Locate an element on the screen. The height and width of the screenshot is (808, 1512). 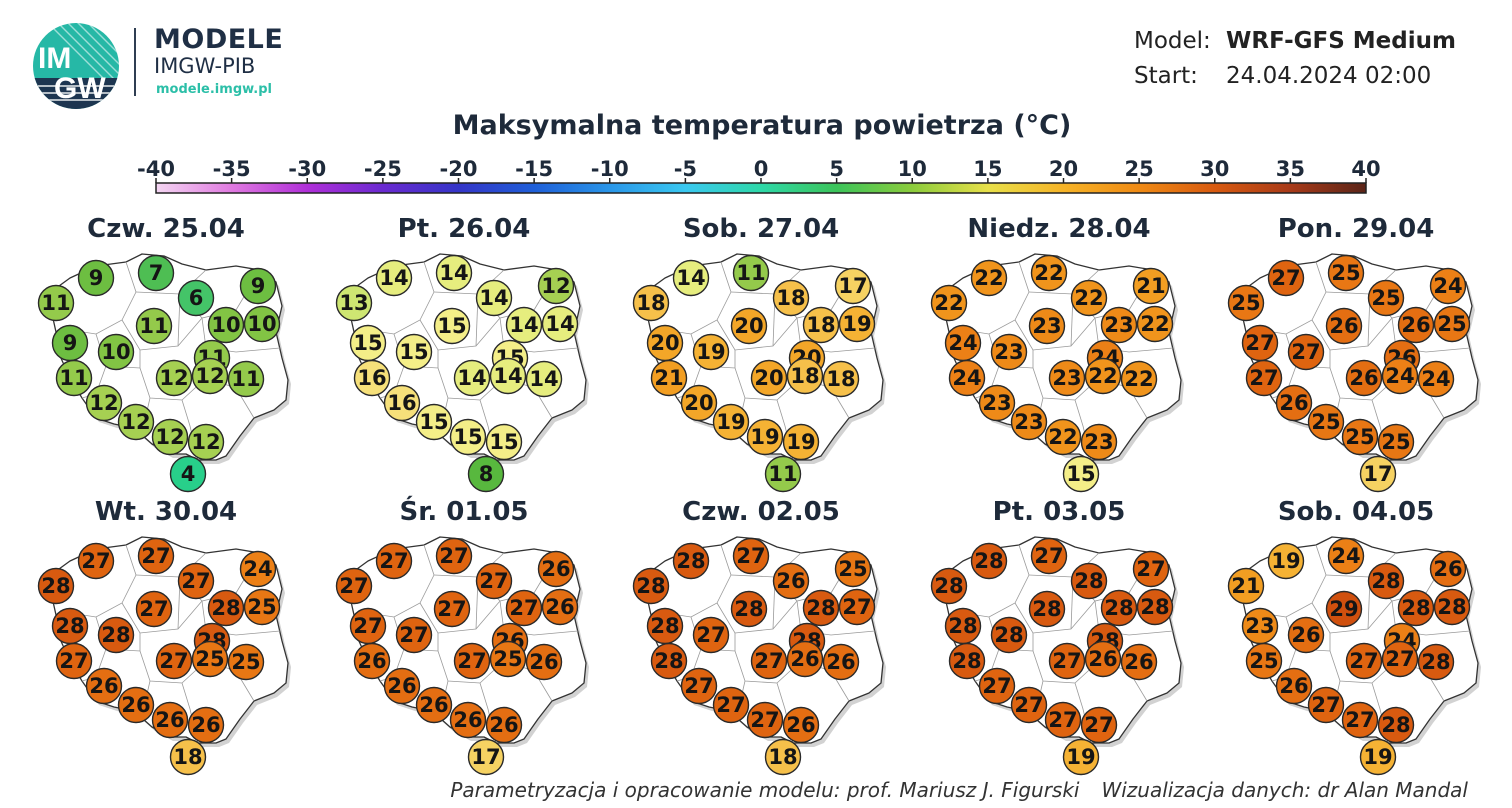
temperature-value: 20 is located at coordinates (748, 326).